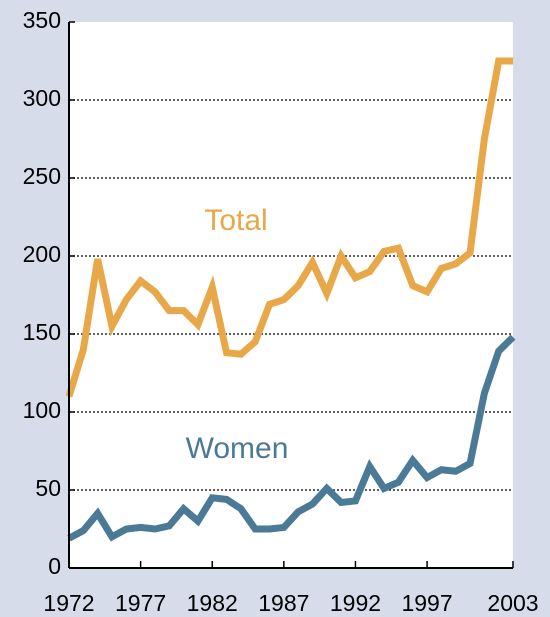 This screenshot has width=550, height=617. I want to click on x-tick-label: 1982, so click(212, 603).